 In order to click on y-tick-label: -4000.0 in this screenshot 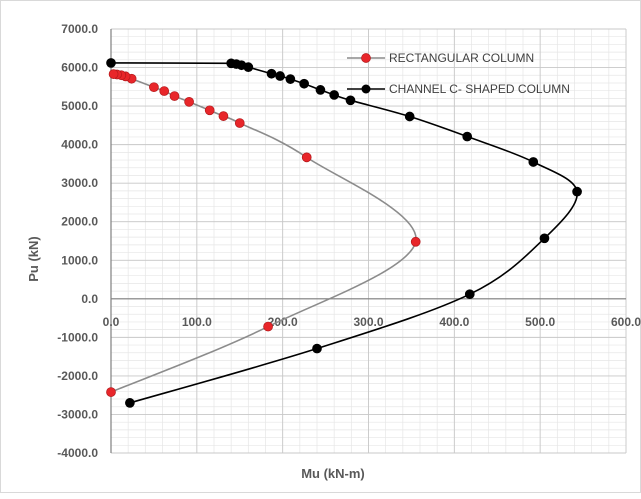, I will do `click(77, 453)`.